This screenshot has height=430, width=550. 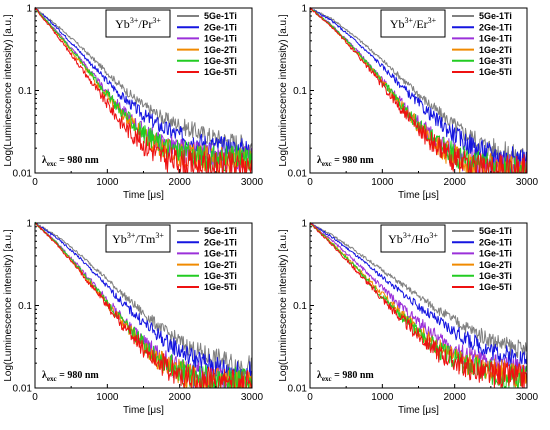 I want to click on ion-pair-label: Yb3+/Er3+, so click(x=413, y=23).